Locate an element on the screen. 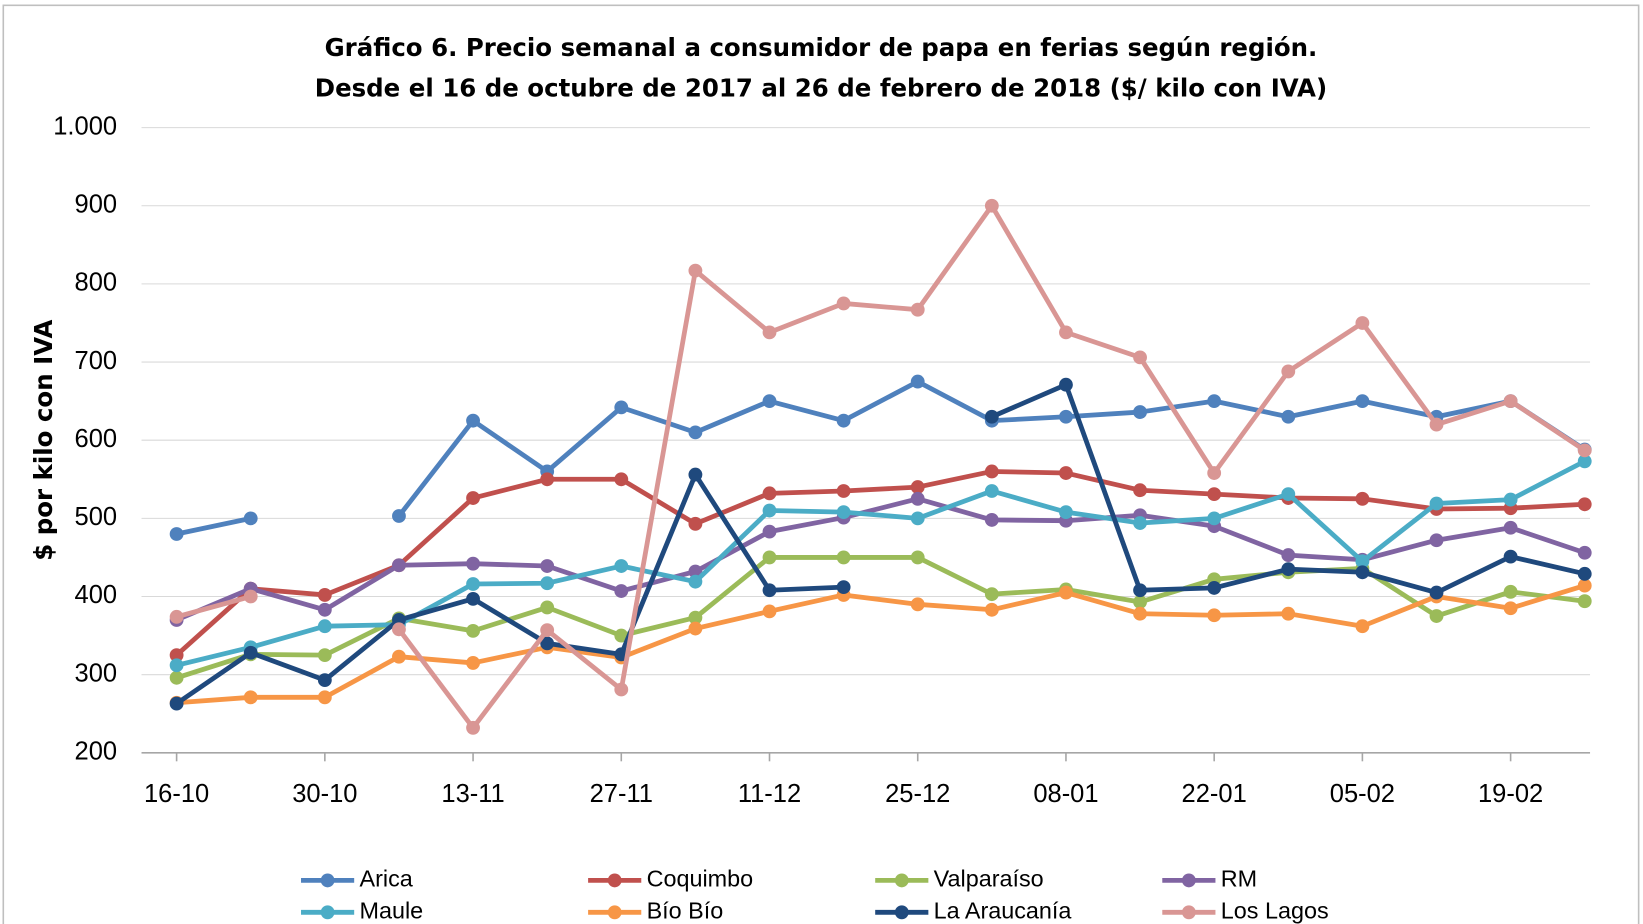  legend-label: Maule is located at coordinates (392, 910).